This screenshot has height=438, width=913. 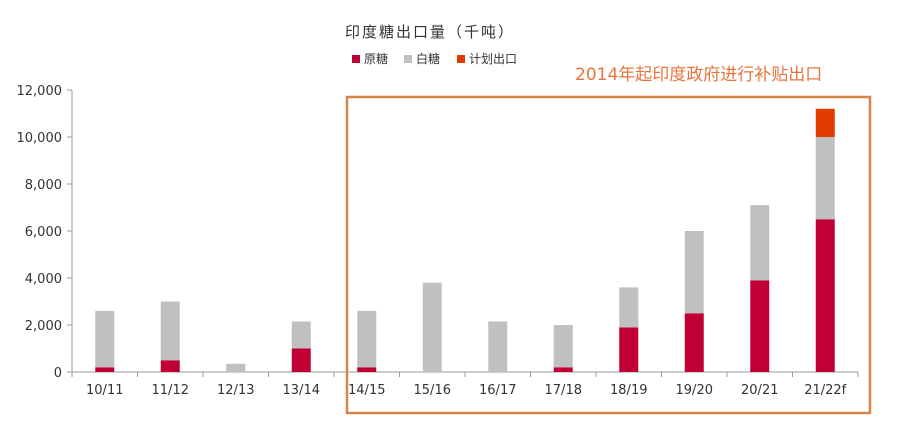 I want to click on y-tick-label: 10,000, so click(x=40, y=138).